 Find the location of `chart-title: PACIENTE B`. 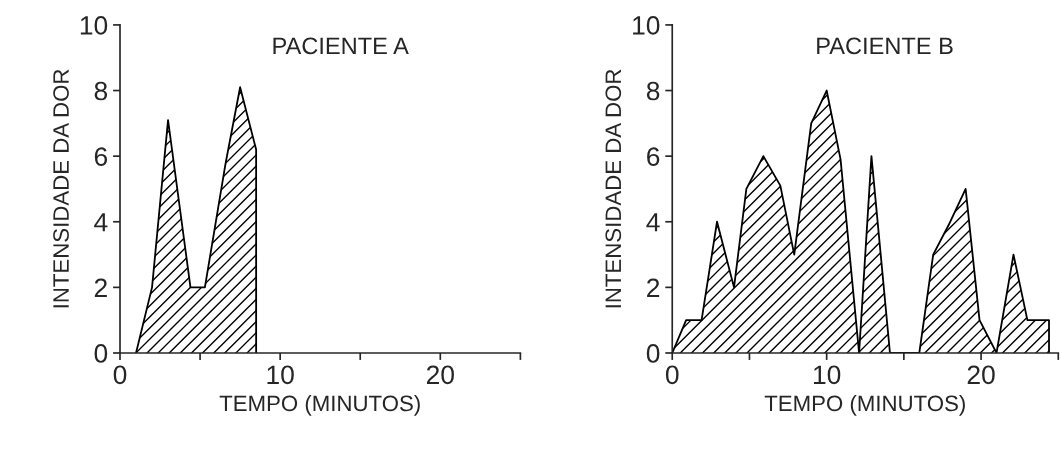

chart-title: PACIENTE B is located at coordinates (885, 46).